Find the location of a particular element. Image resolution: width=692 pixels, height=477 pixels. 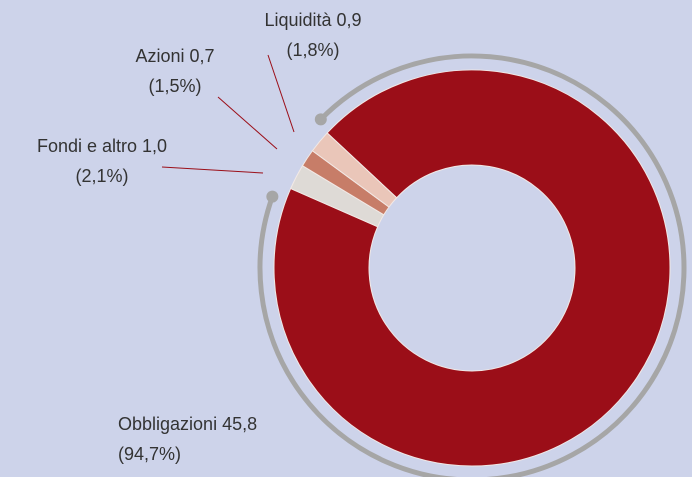

percent-label: (1,5%) is located at coordinates (174, 86).